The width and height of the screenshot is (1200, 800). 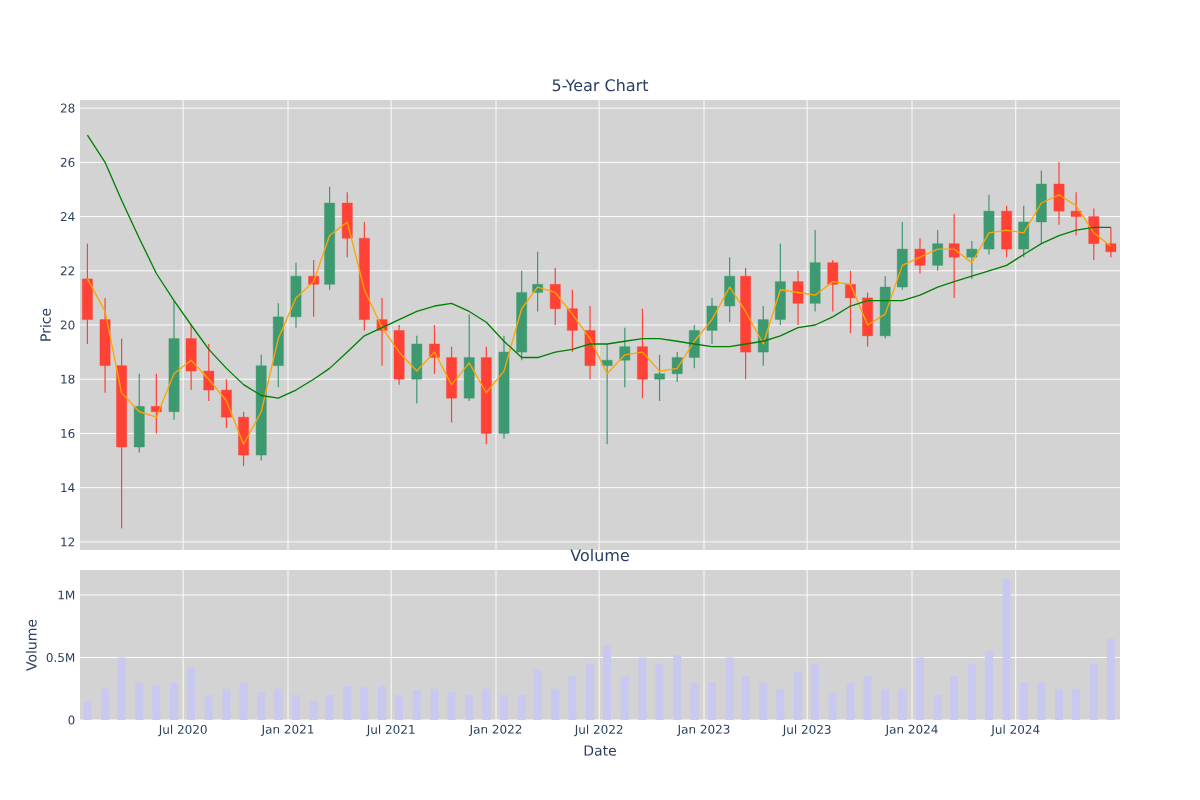 What do you see at coordinates (806, 730) in the screenshot?
I see `x-tick-label: Jul 2023` at bounding box center [806, 730].